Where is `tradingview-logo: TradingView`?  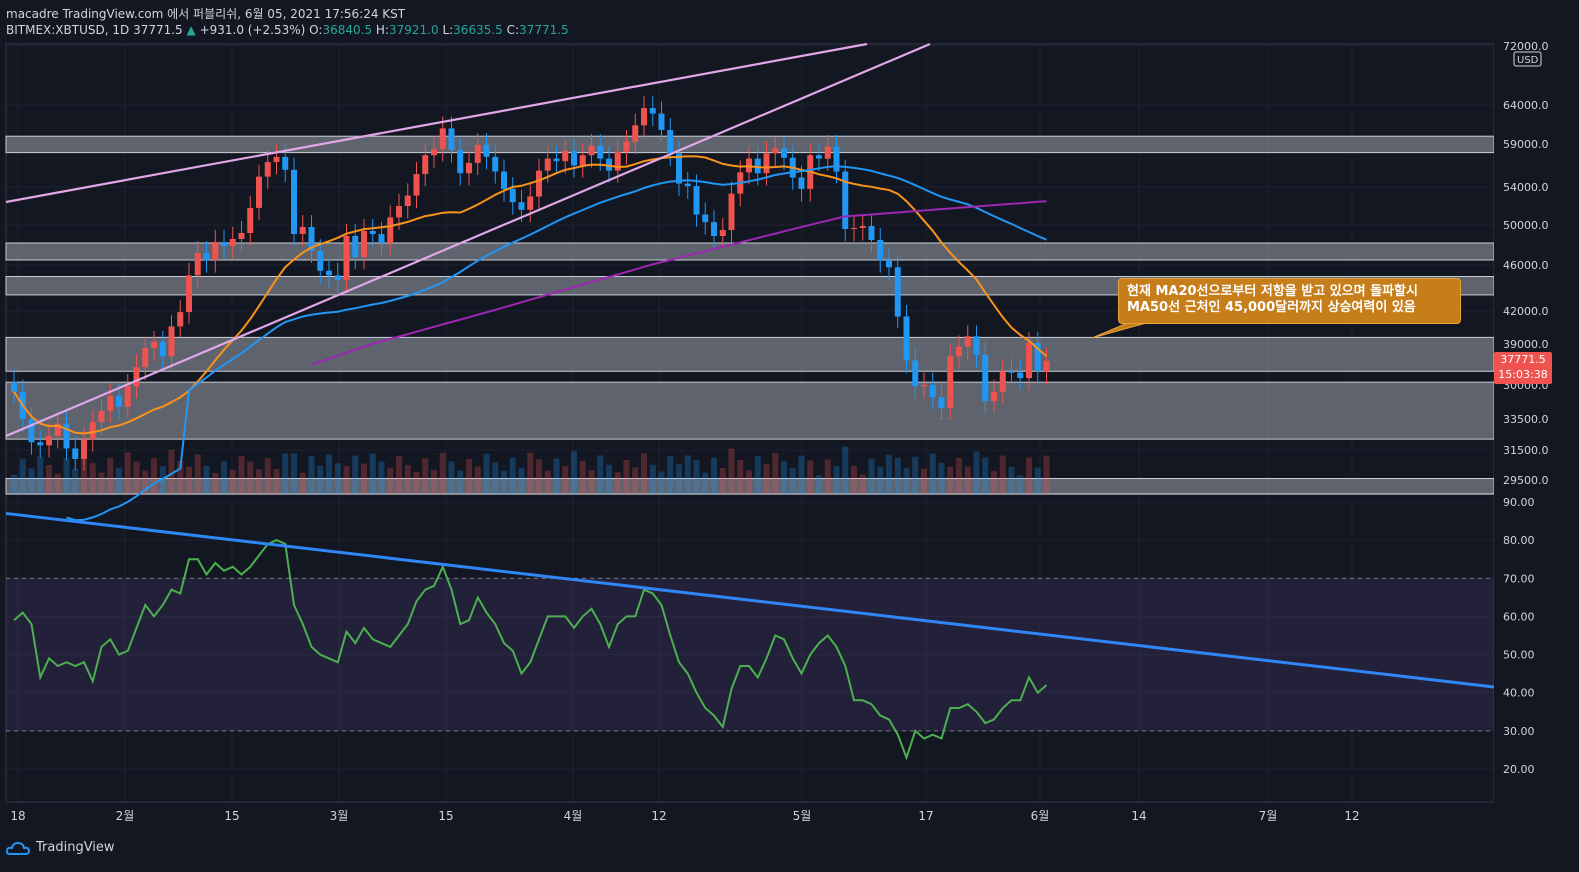 tradingview-logo: TradingView is located at coordinates (60, 847).